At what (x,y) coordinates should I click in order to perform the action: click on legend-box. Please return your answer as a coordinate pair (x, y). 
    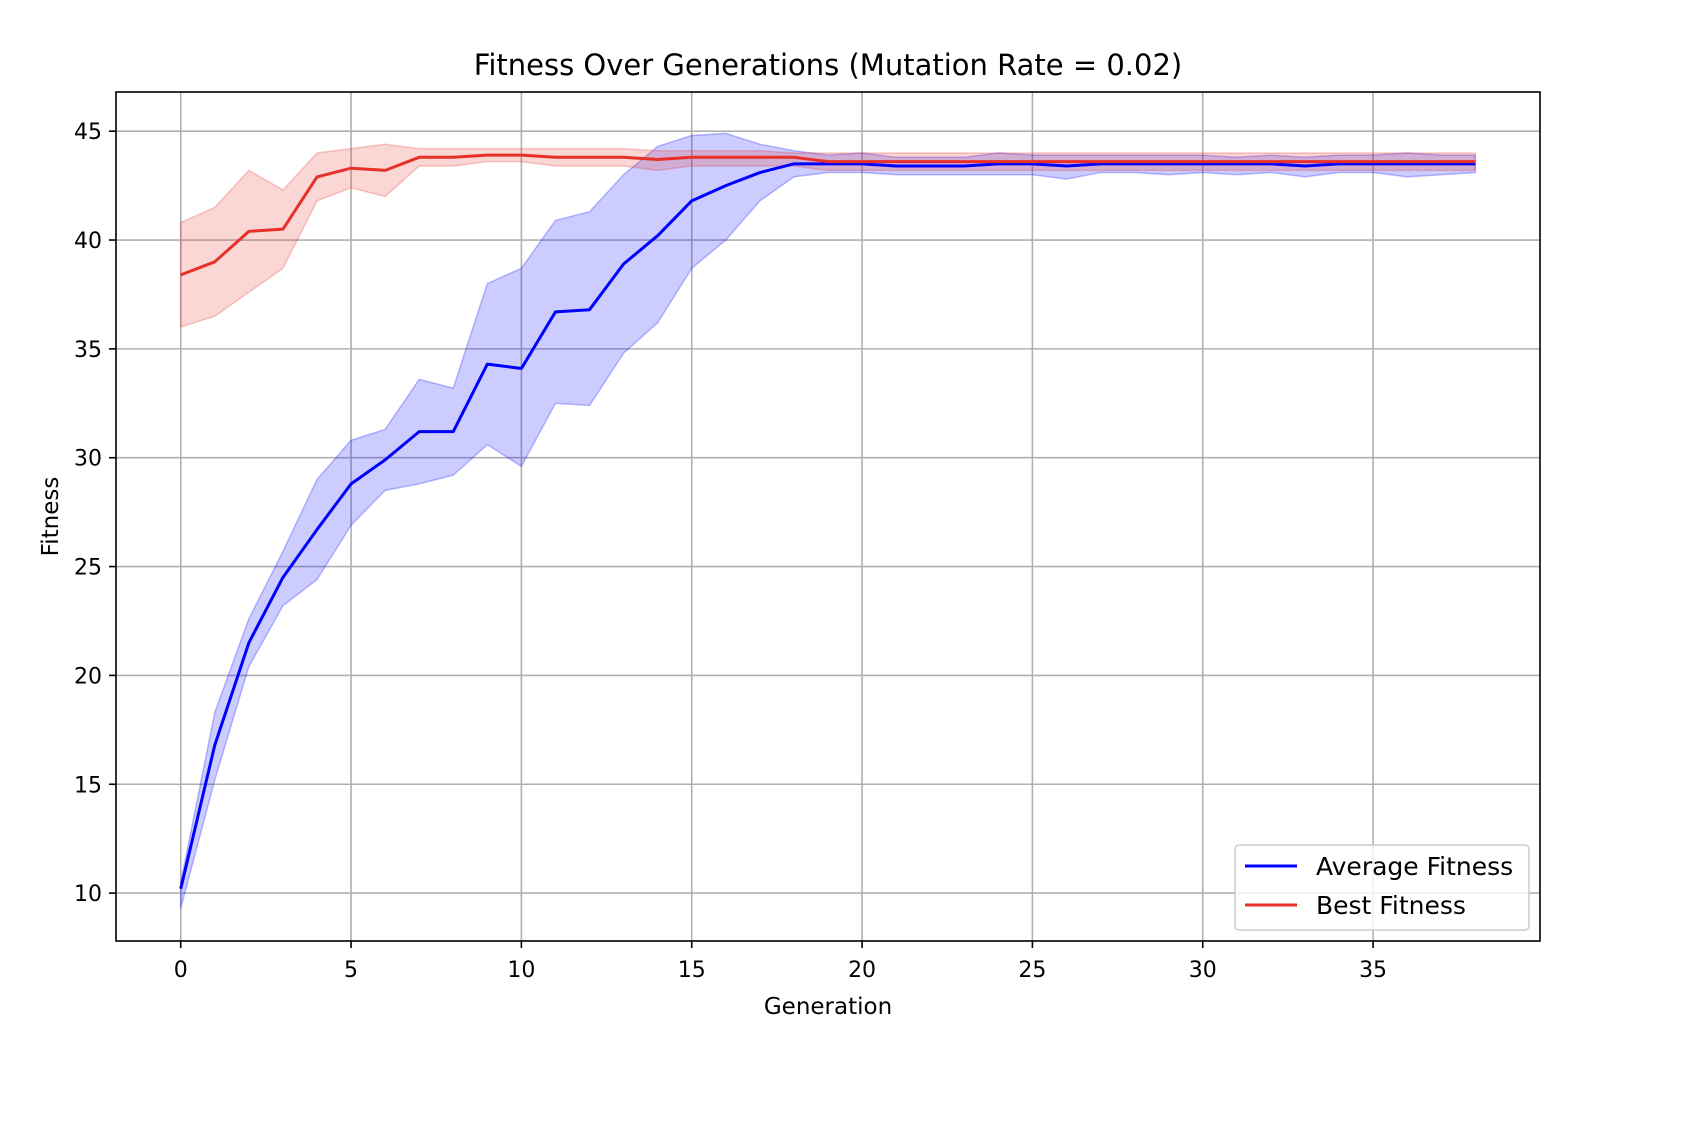
    Looking at the image, I should click on (1382, 887).